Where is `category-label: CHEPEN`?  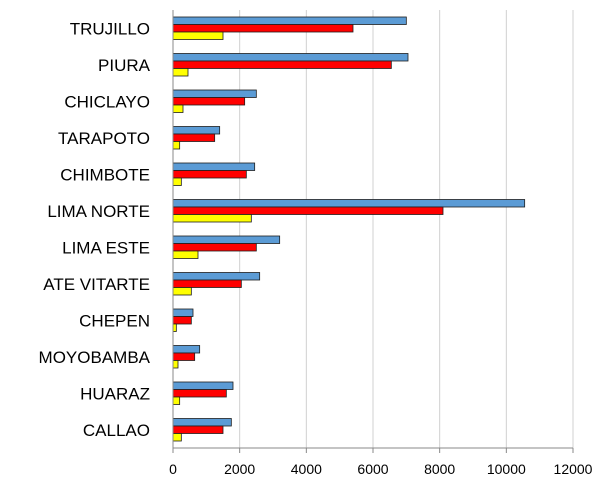
category-label: CHEPEN is located at coordinates (114, 320).